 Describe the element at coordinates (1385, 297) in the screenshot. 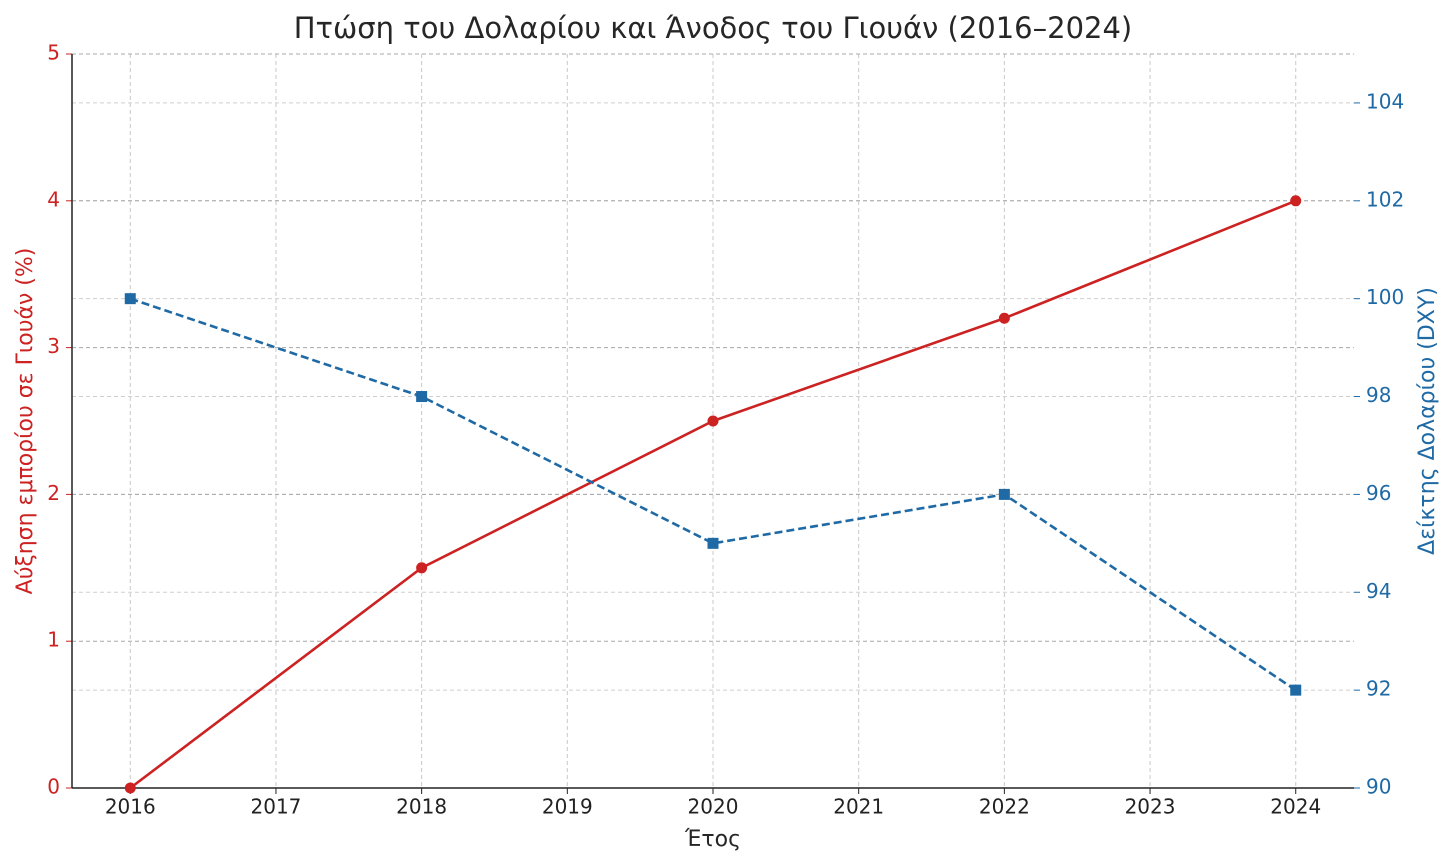

I see `y2-tick-label: 100` at that location.